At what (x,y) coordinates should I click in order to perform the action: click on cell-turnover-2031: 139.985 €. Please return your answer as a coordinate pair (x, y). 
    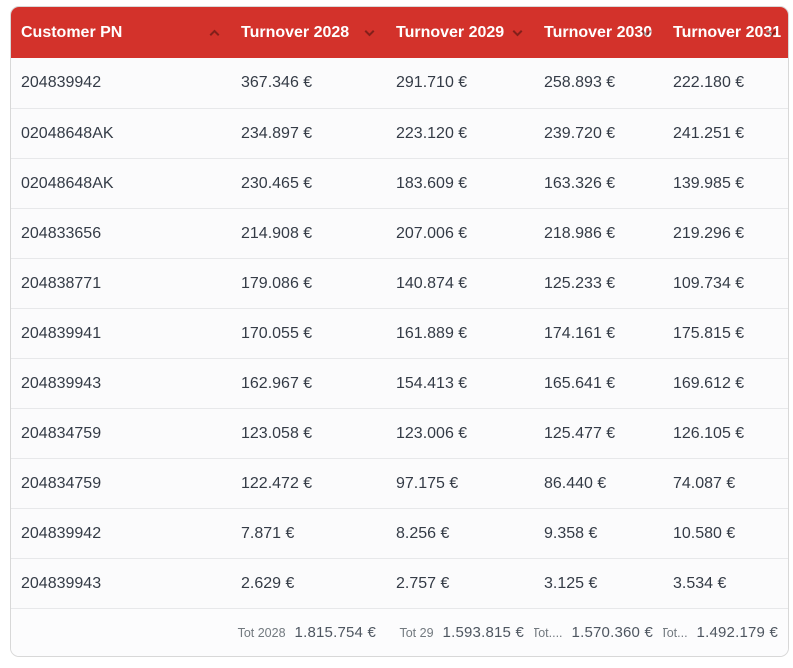
    Looking at the image, I should click on (709, 183).